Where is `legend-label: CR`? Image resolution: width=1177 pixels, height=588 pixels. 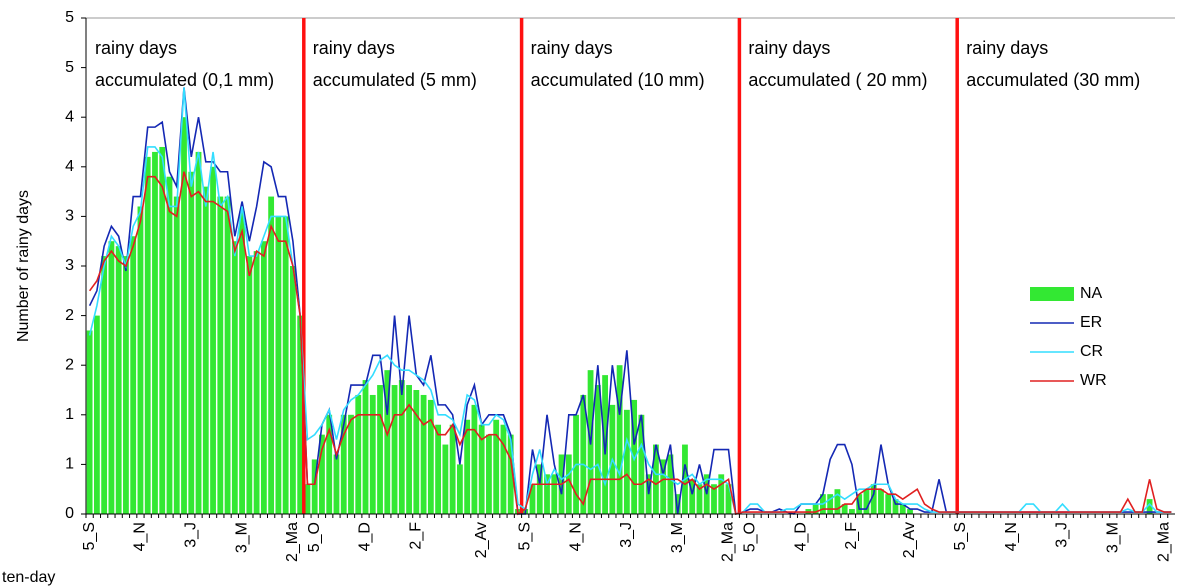 legend-label: CR is located at coordinates (1091, 351).